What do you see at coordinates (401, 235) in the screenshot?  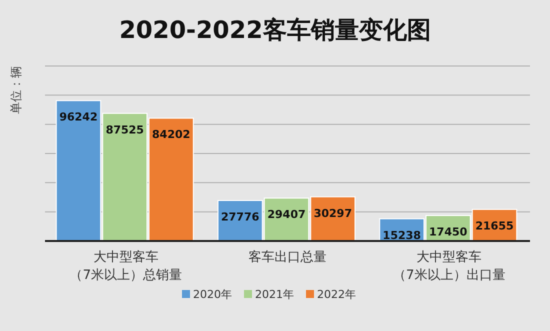 I see `data-label: 15238` at bounding box center [401, 235].